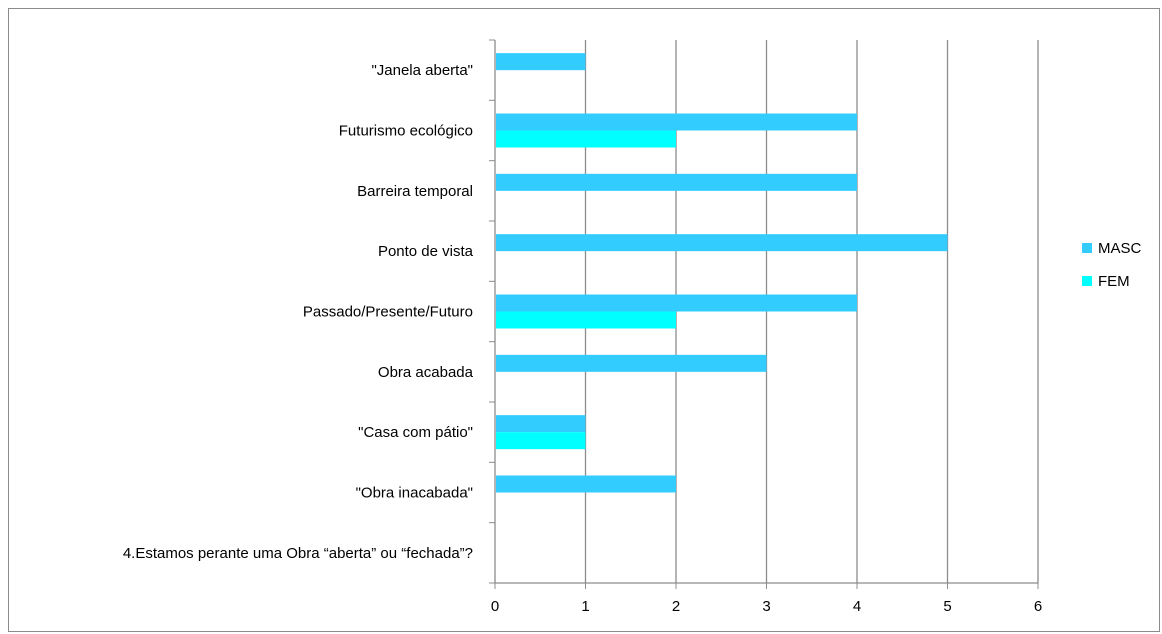  I want to click on x-tick-label: 5, so click(947, 606).